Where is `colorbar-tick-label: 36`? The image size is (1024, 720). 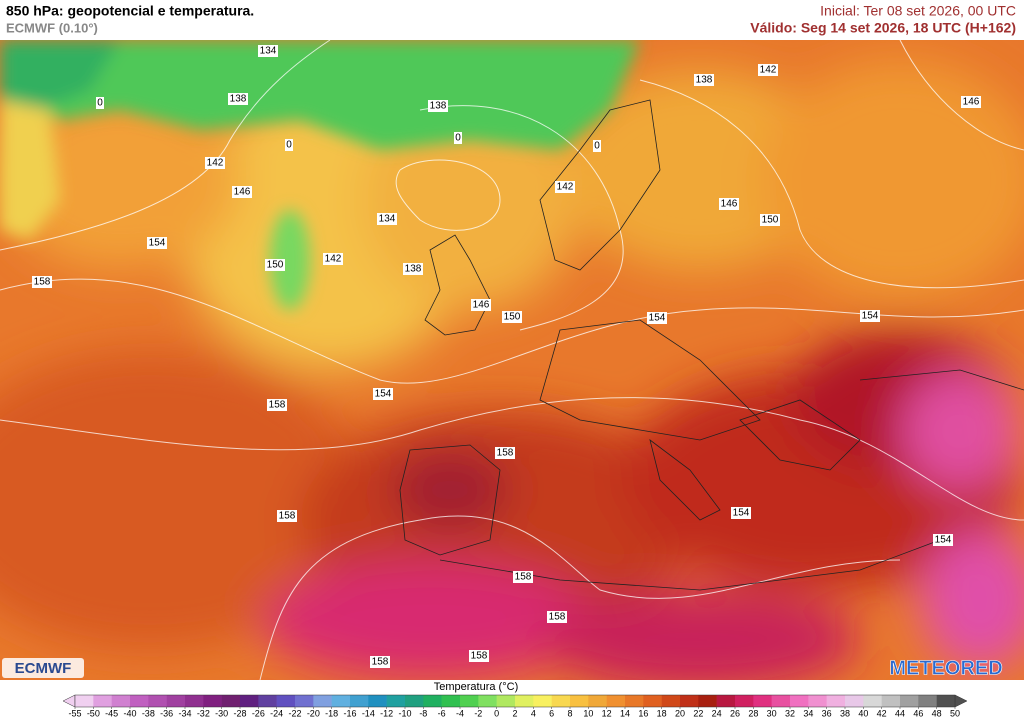
colorbar-tick-label: 36 is located at coordinates (827, 713).